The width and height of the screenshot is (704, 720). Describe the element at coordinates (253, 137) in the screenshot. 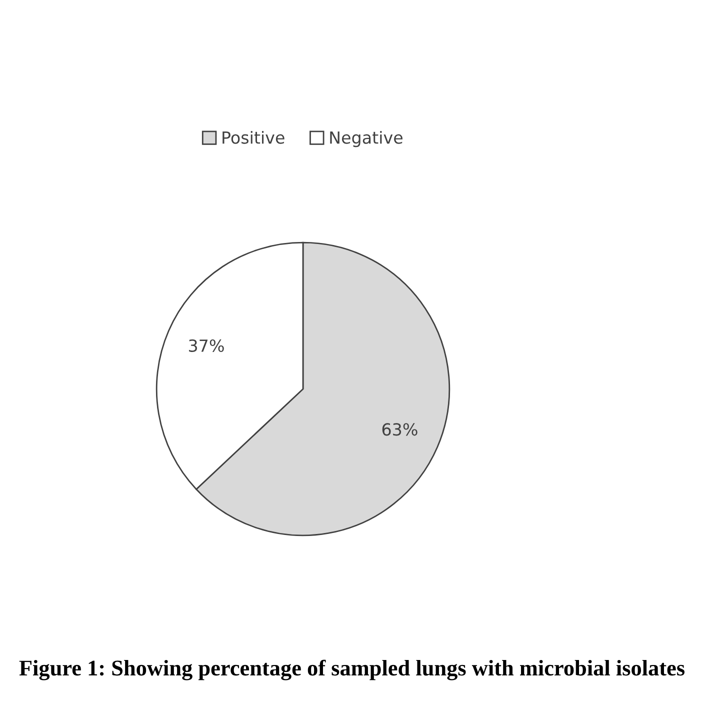

I see `legend-label: Positive` at that location.